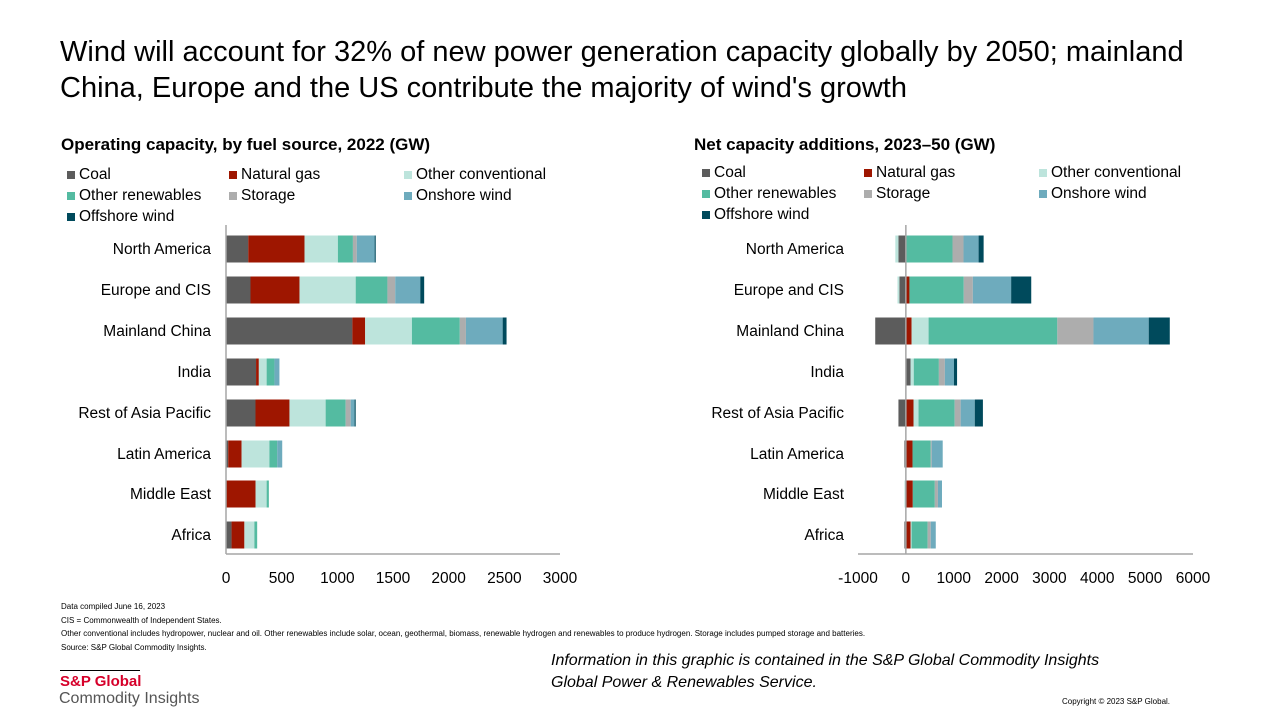  Describe the element at coordinates (282, 578) in the screenshot. I see `x-tick-label: 500` at that location.